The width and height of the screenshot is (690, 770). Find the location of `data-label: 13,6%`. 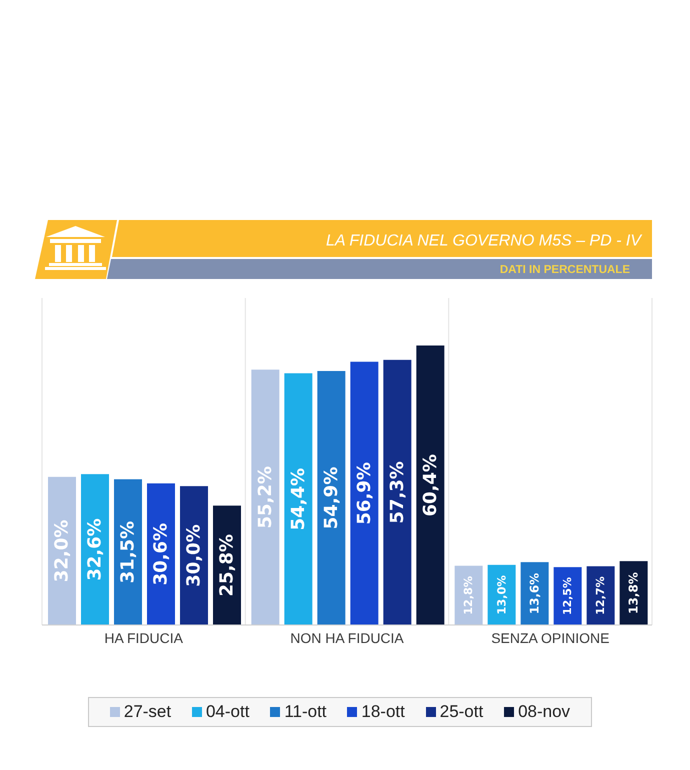

data-label: 13,6% is located at coordinates (535, 593).